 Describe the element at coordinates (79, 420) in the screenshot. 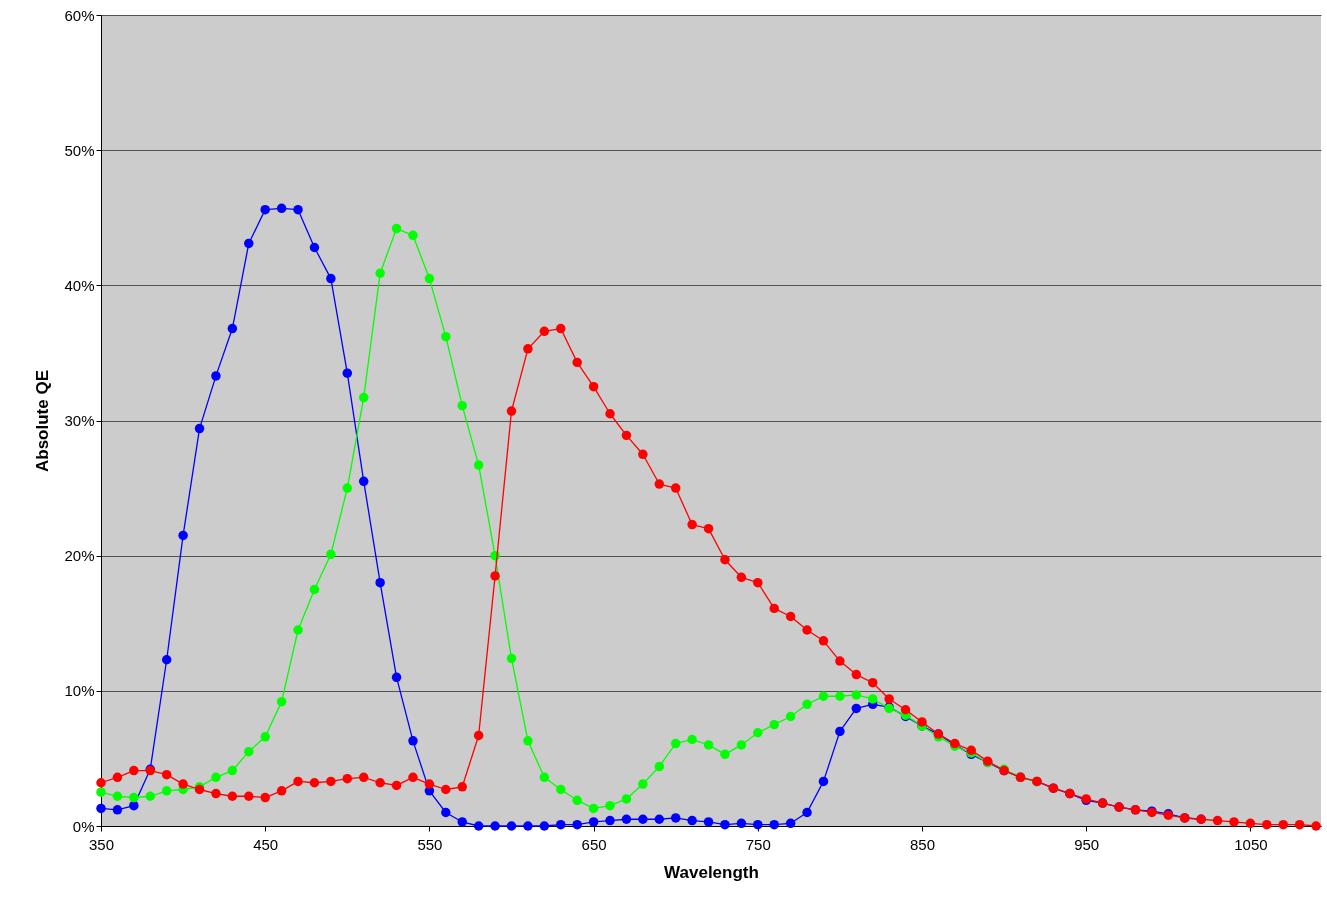

I see `y-tick-label: 30%` at that location.